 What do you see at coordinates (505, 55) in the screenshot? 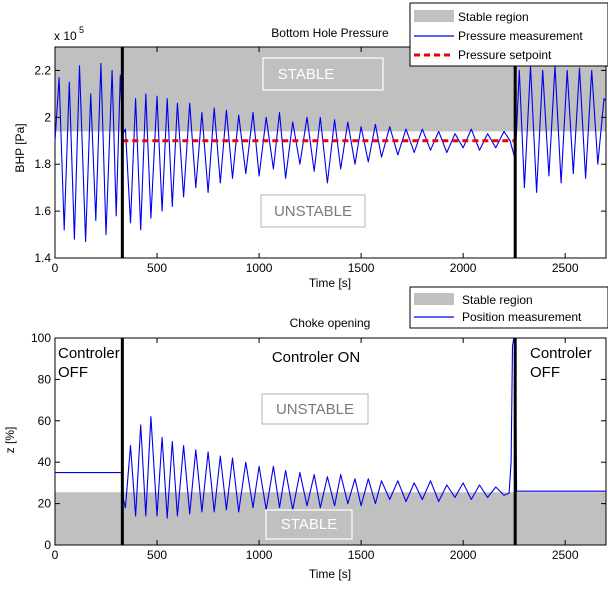
I see `legend-setpoint-label: Pressure setpoint` at bounding box center [505, 55].